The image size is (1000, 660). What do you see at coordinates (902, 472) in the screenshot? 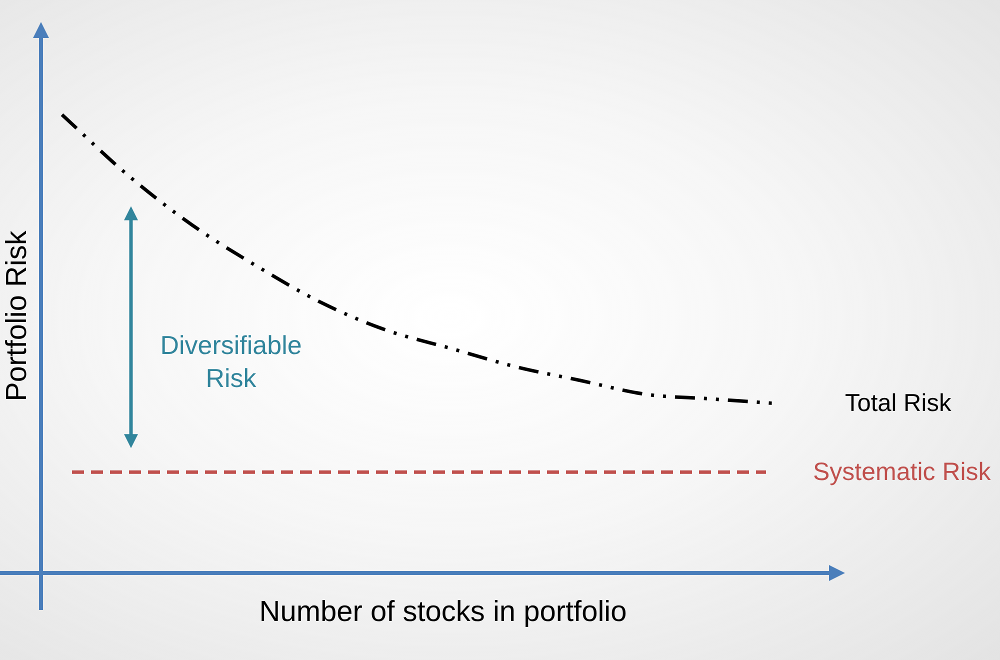
I see `ref-line-label: Systematic Risk` at bounding box center [902, 472].